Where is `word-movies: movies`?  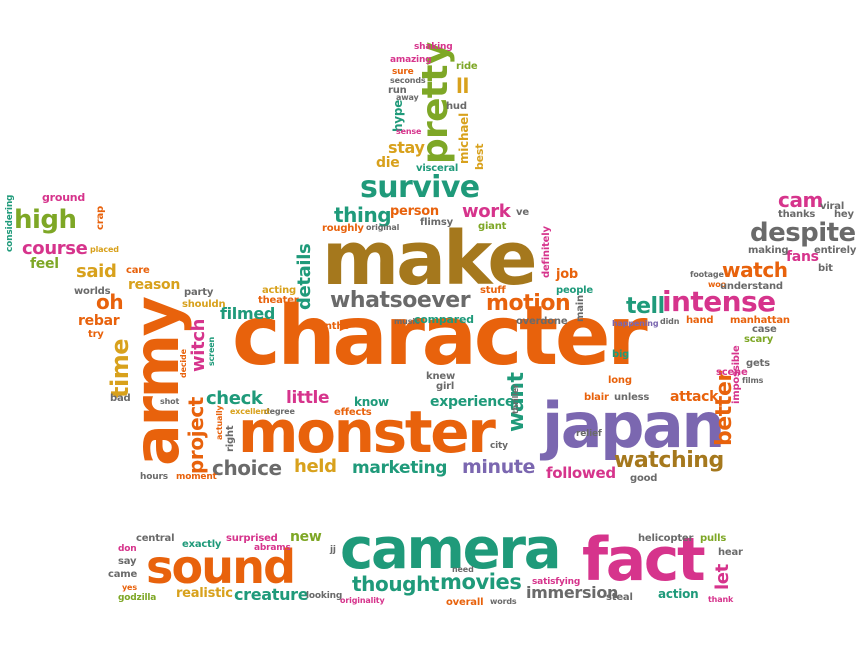 word-movies: movies is located at coordinates (481, 582).